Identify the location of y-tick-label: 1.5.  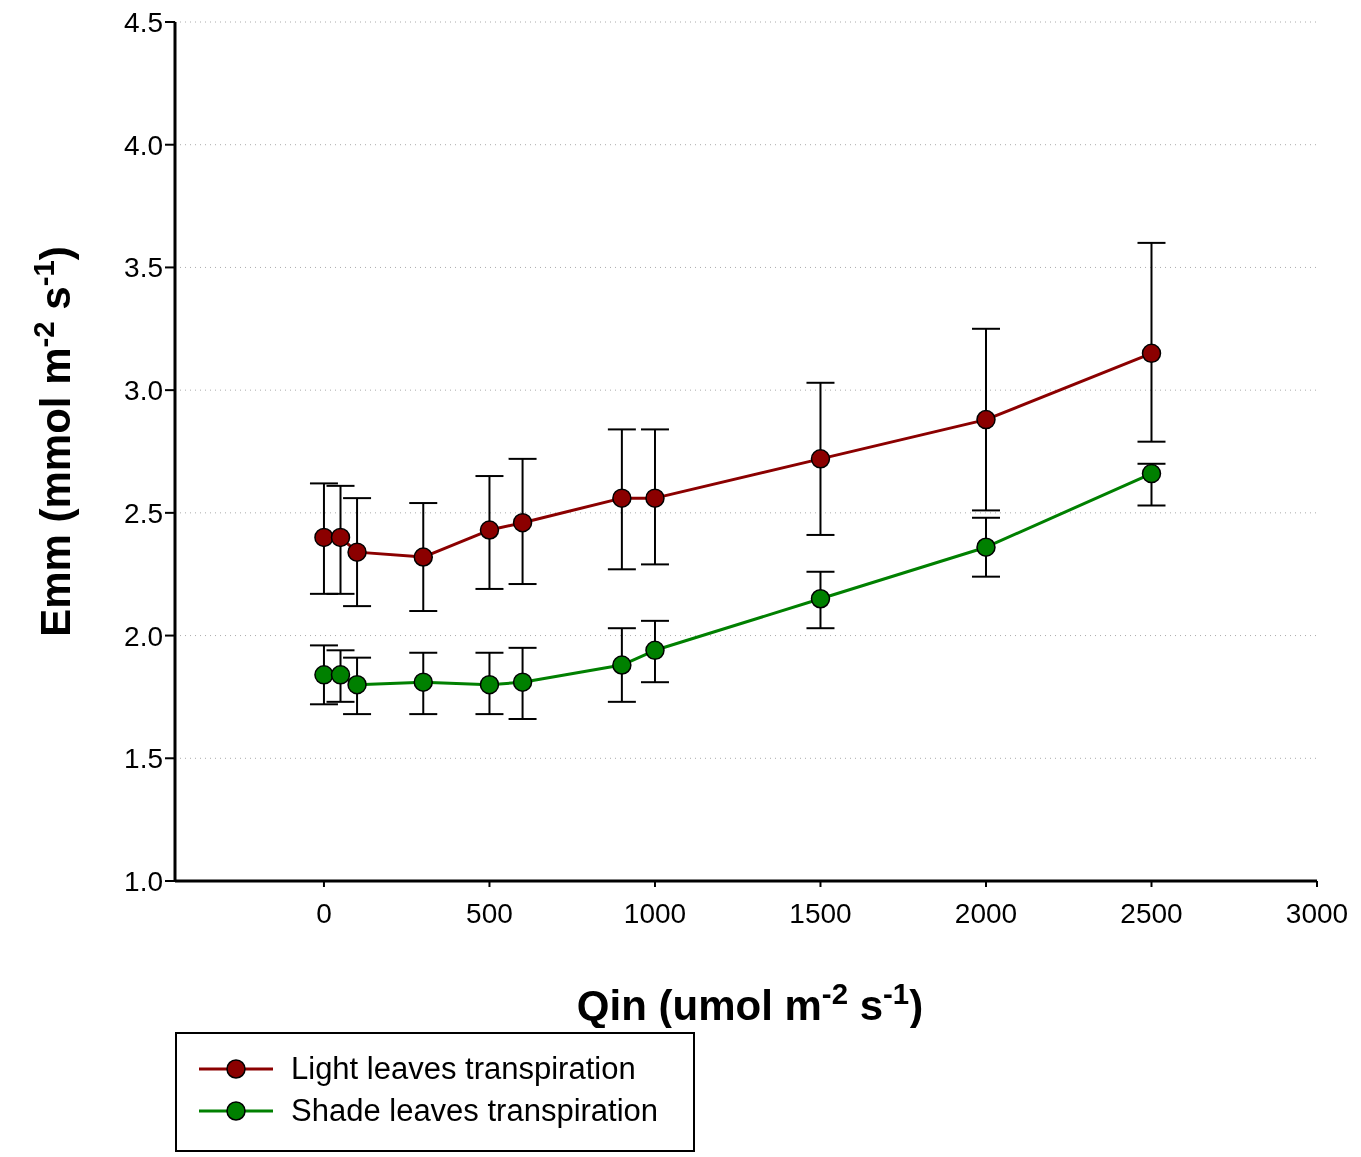
(143, 759).